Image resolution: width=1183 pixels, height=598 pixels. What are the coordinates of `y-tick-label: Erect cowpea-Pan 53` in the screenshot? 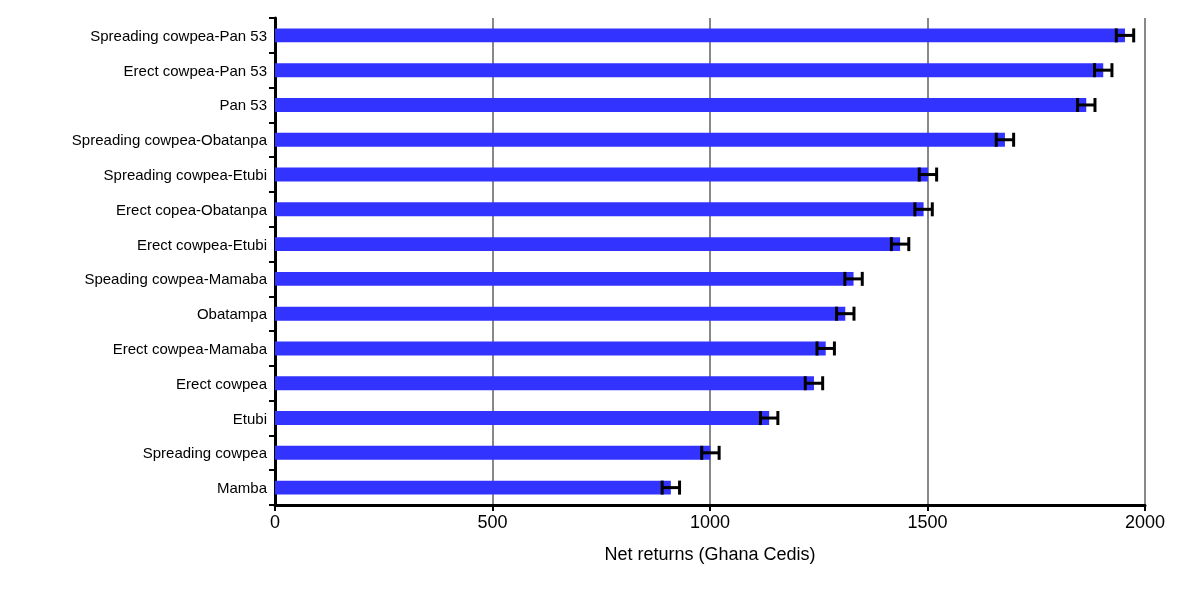 It's located at (195, 70).